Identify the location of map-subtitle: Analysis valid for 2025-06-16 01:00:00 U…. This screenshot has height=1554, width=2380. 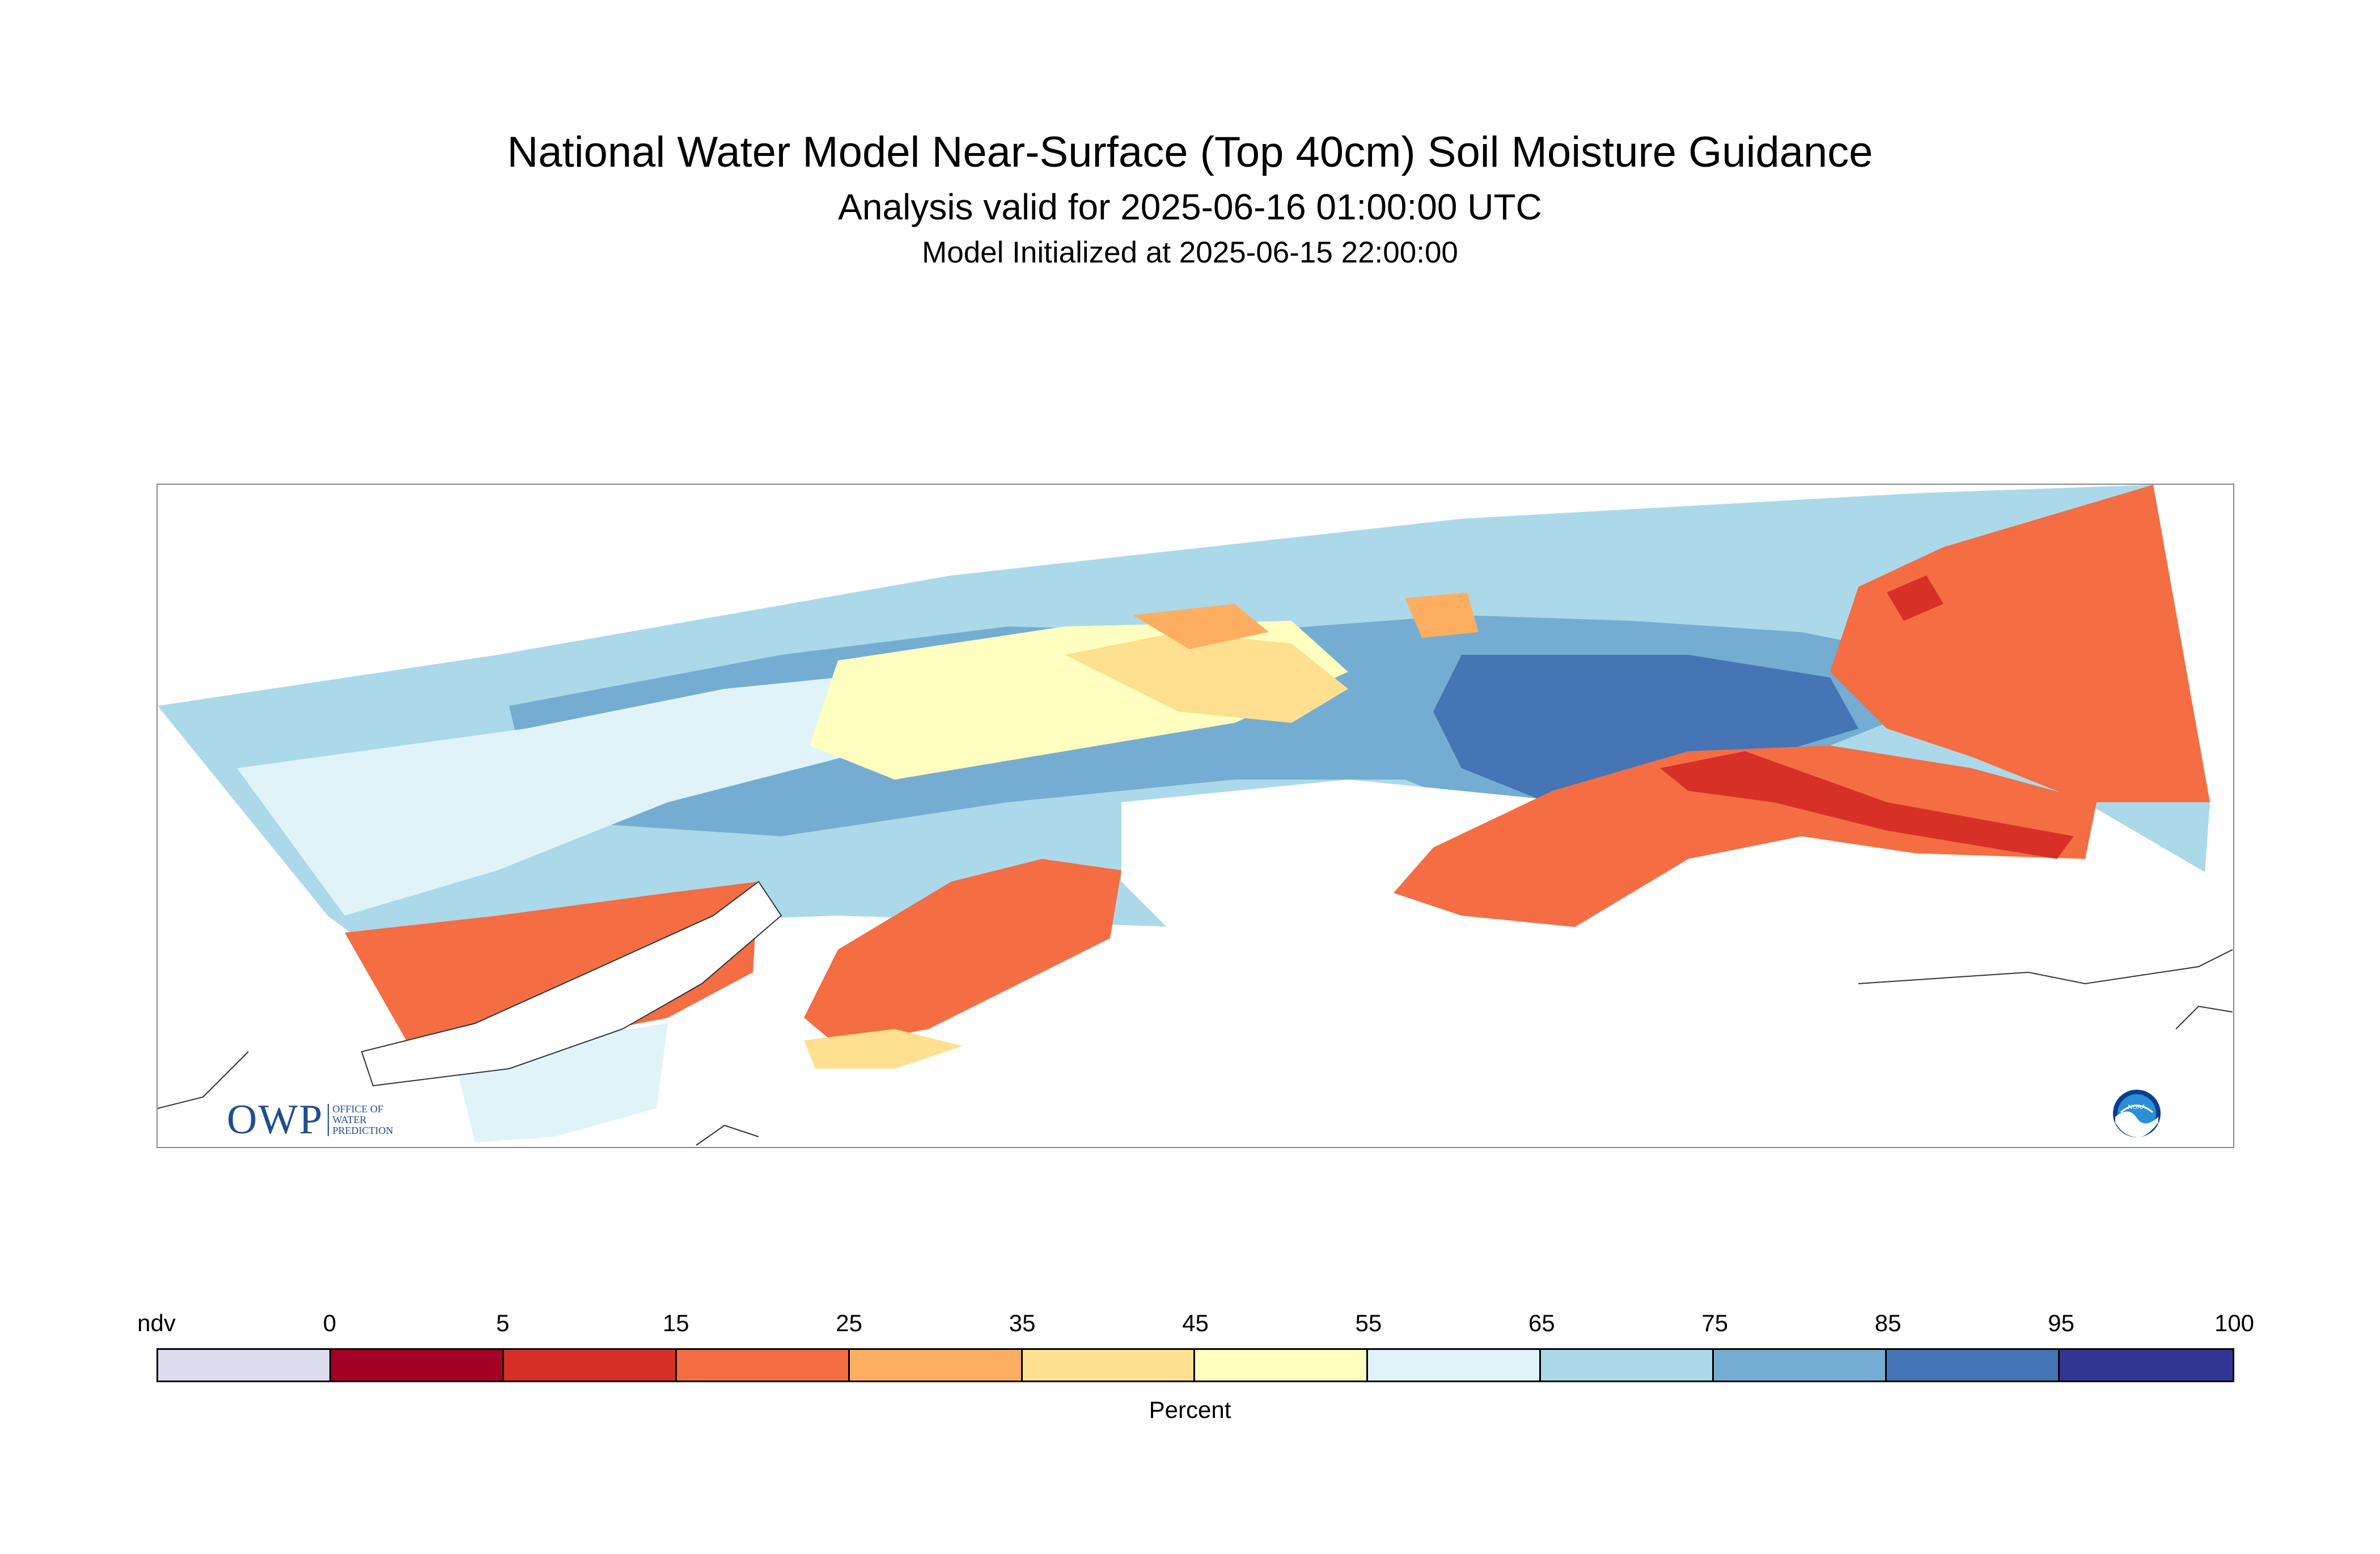
(1190, 207).